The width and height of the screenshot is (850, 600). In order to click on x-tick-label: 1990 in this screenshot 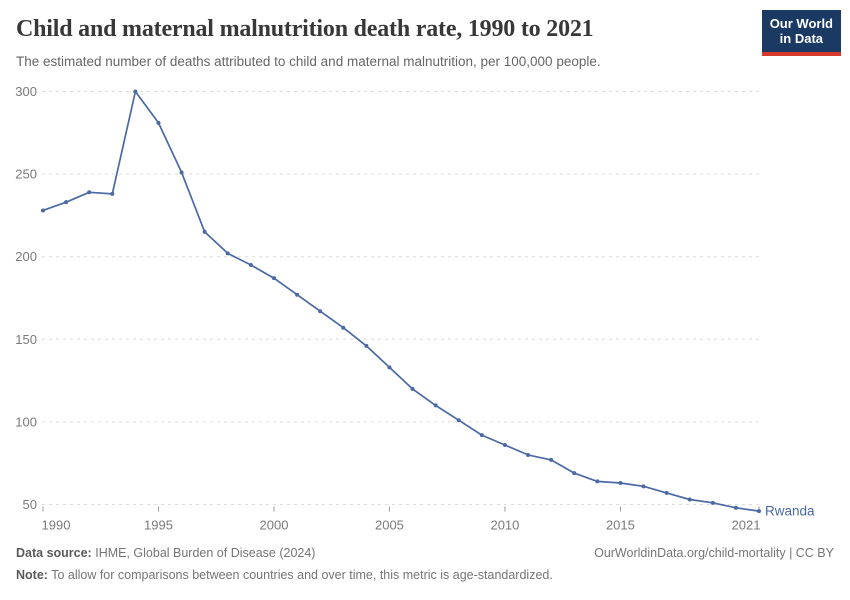, I will do `click(56, 525)`.